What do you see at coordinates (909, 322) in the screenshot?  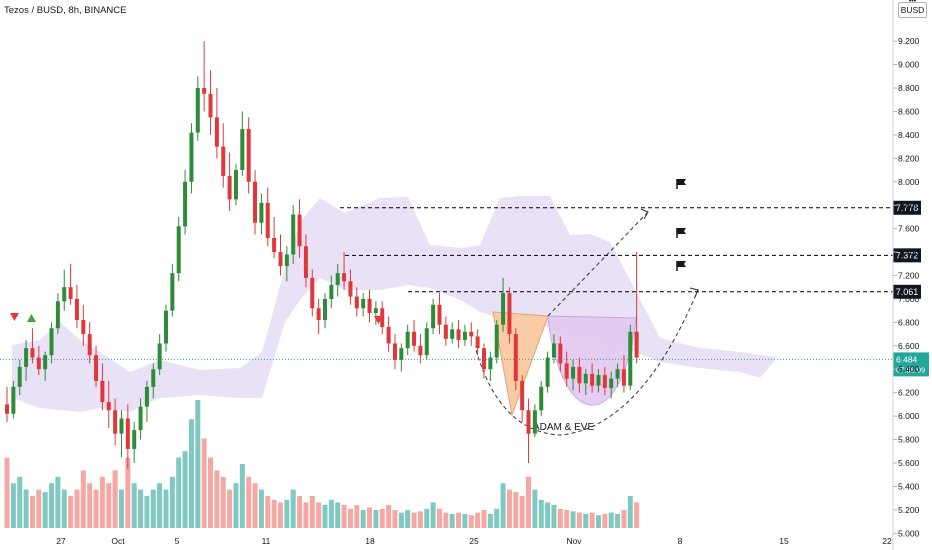 I see `y-tick-label: 6.800` at bounding box center [909, 322].